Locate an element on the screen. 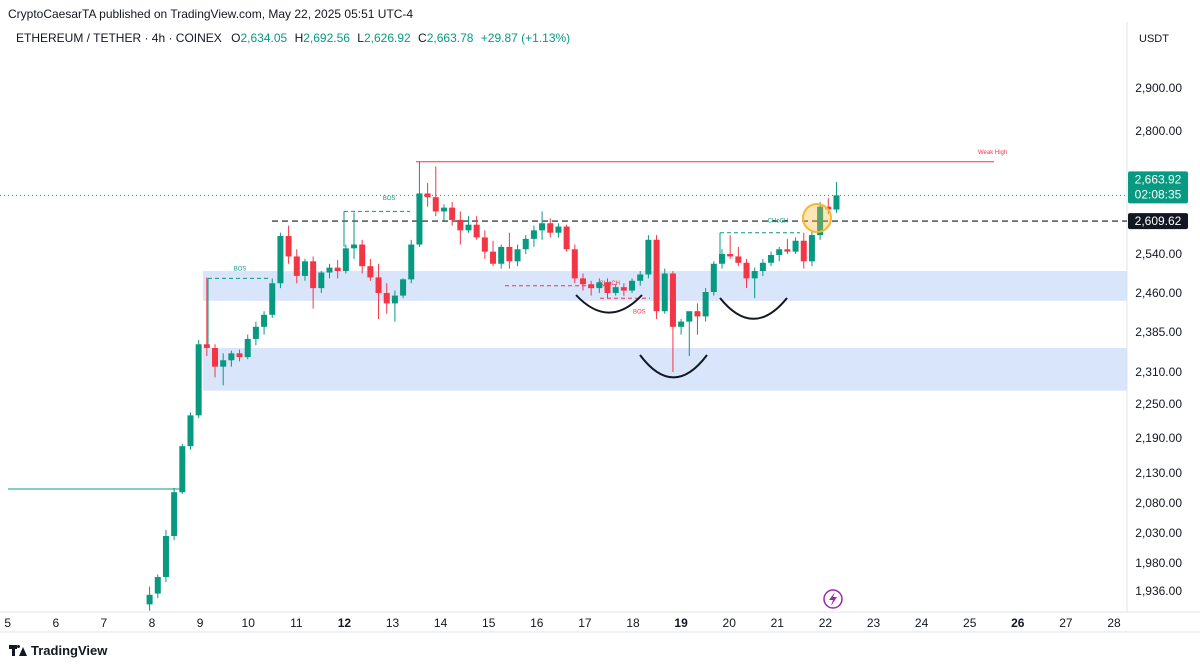 The image size is (1200, 666). x-tick-label: 27 is located at coordinates (1066, 623).